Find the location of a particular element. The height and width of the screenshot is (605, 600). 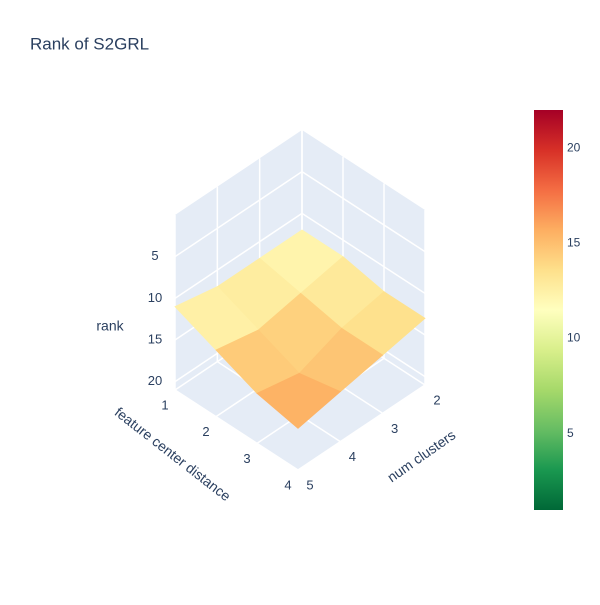

y-tick-label: 4 is located at coordinates (352, 456).